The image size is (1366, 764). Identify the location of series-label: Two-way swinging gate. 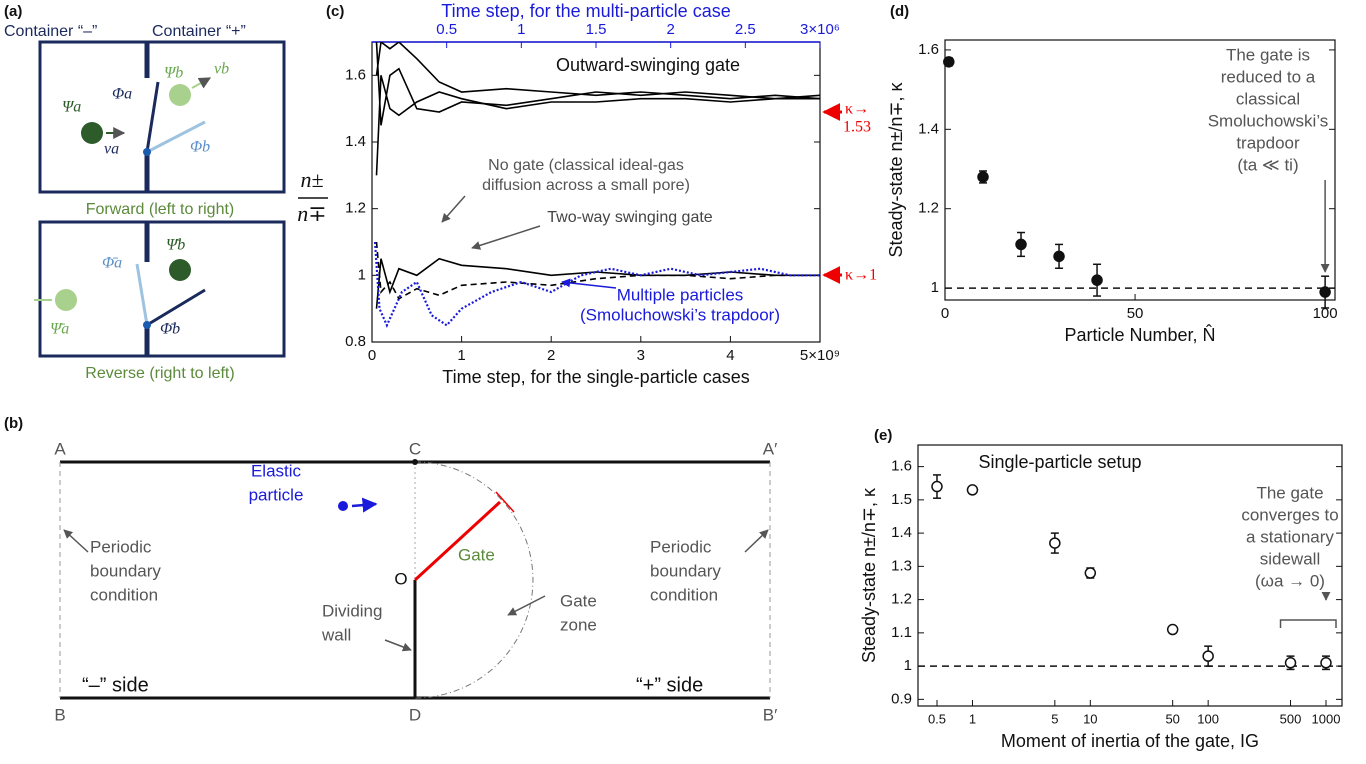
(630, 217).